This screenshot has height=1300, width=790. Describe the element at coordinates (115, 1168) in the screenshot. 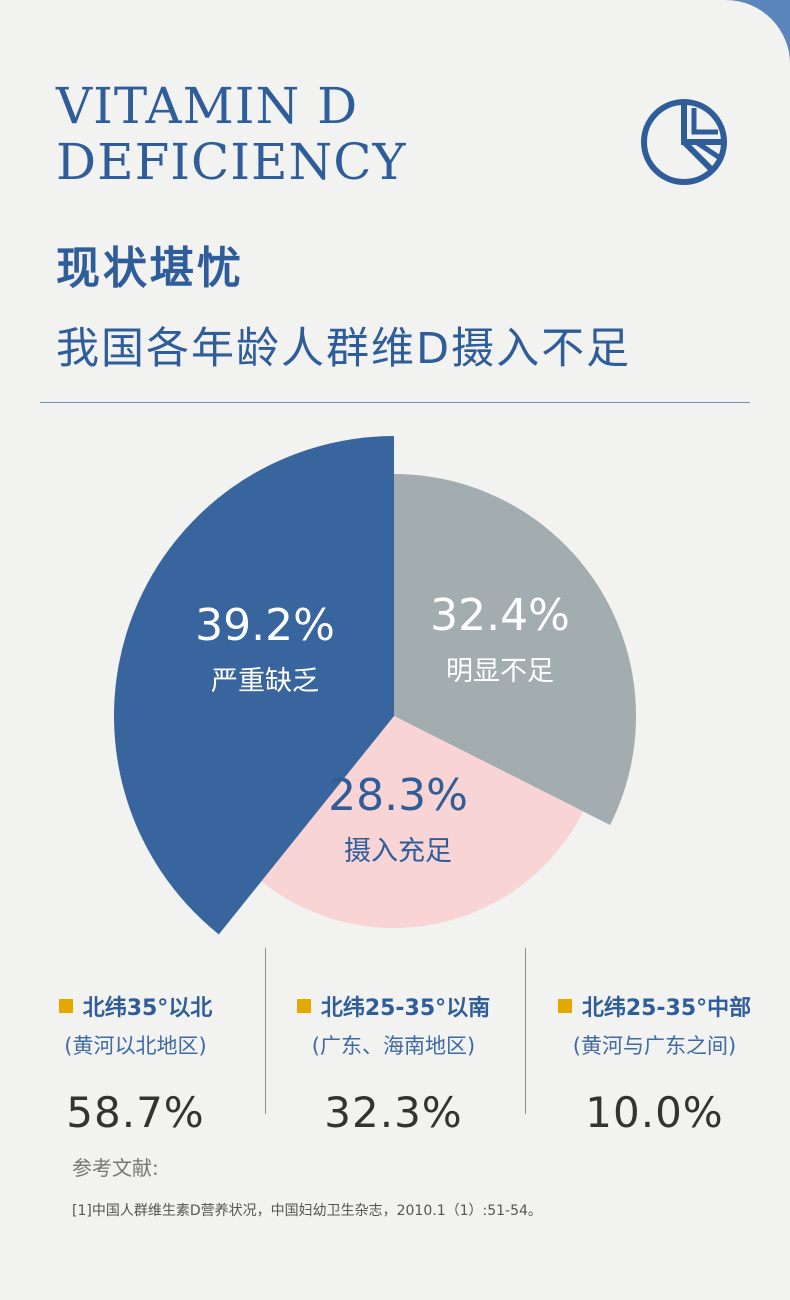

I see `reference-title: 参考文献:` at that location.